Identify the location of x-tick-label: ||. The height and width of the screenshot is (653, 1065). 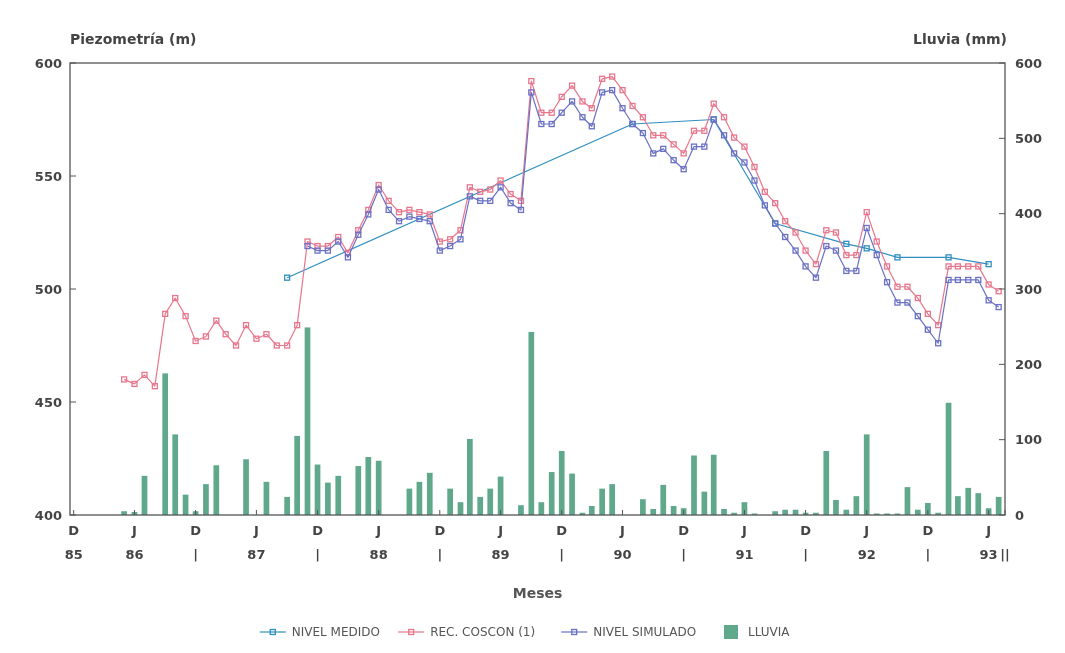
(1005, 554).